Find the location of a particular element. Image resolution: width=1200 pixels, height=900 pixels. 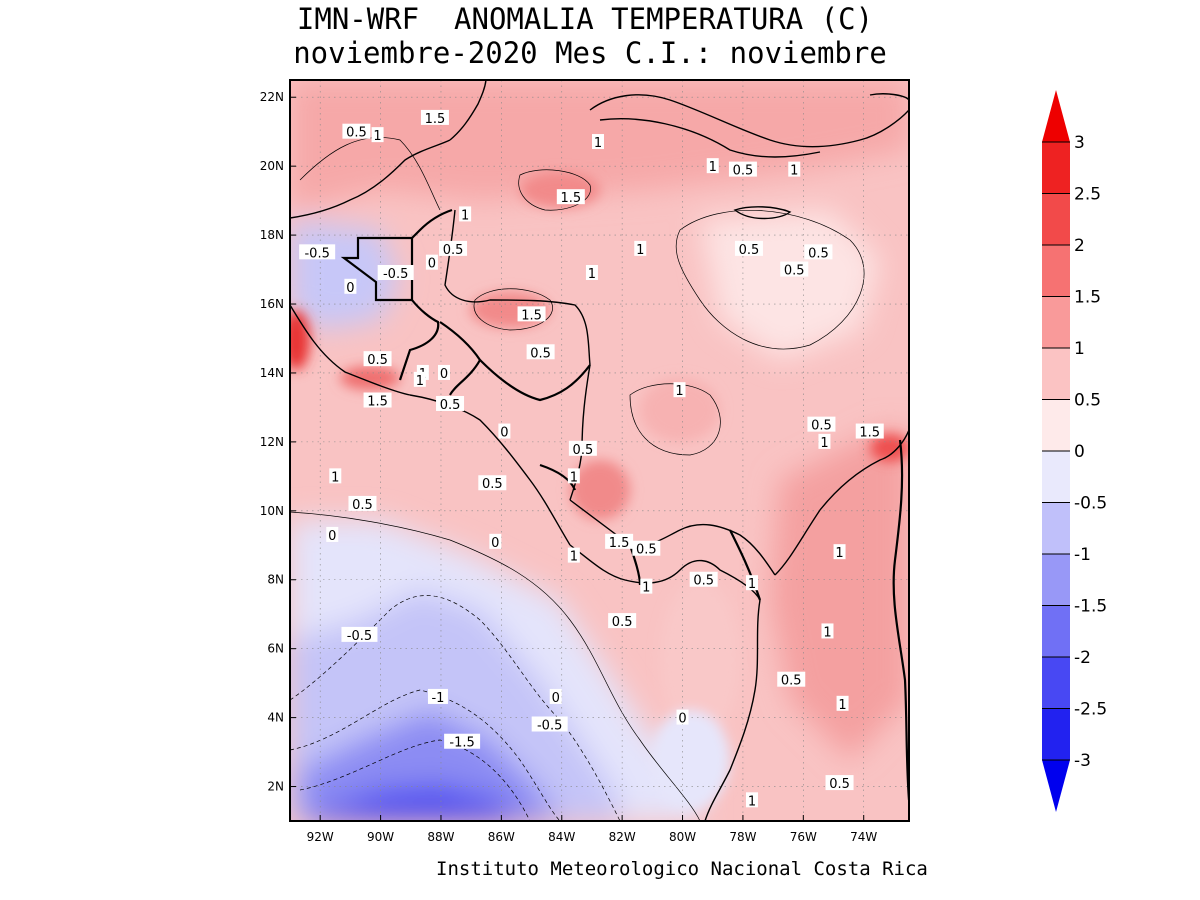

coast-pacific-colombia is located at coordinates (732, 710).